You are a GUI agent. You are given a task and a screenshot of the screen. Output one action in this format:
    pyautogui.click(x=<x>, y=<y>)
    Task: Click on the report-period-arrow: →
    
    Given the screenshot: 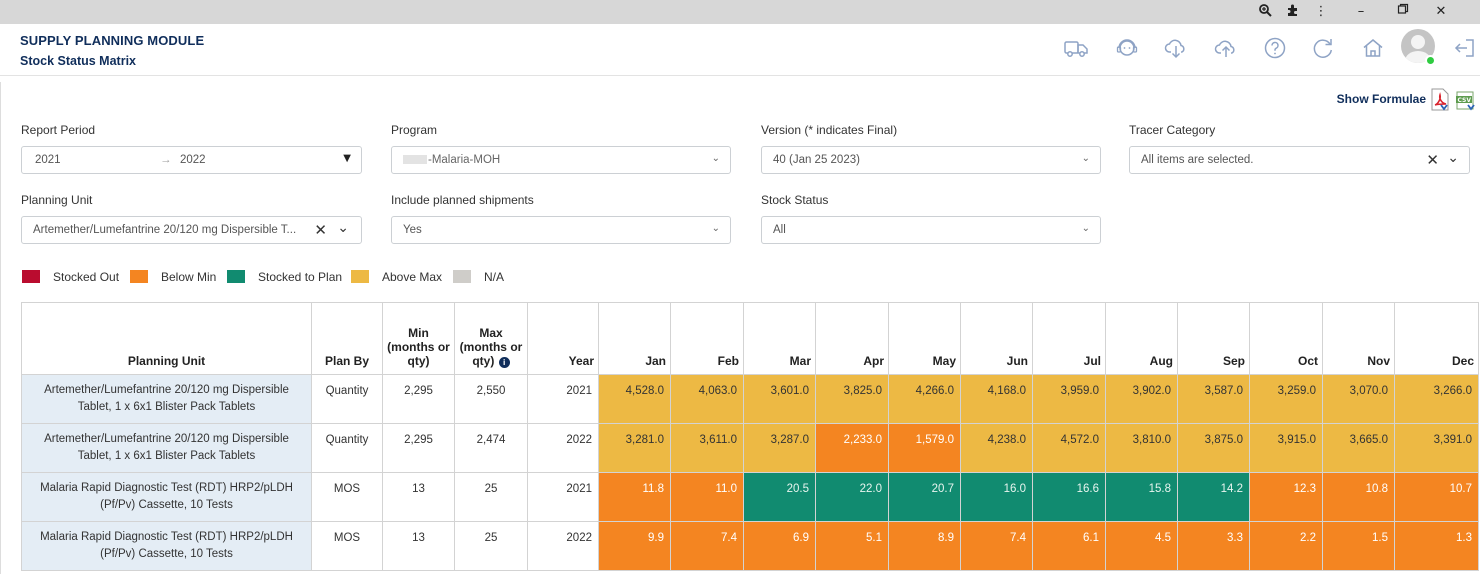 What is the action you would take?
    pyautogui.click(x=166, y=160)
    